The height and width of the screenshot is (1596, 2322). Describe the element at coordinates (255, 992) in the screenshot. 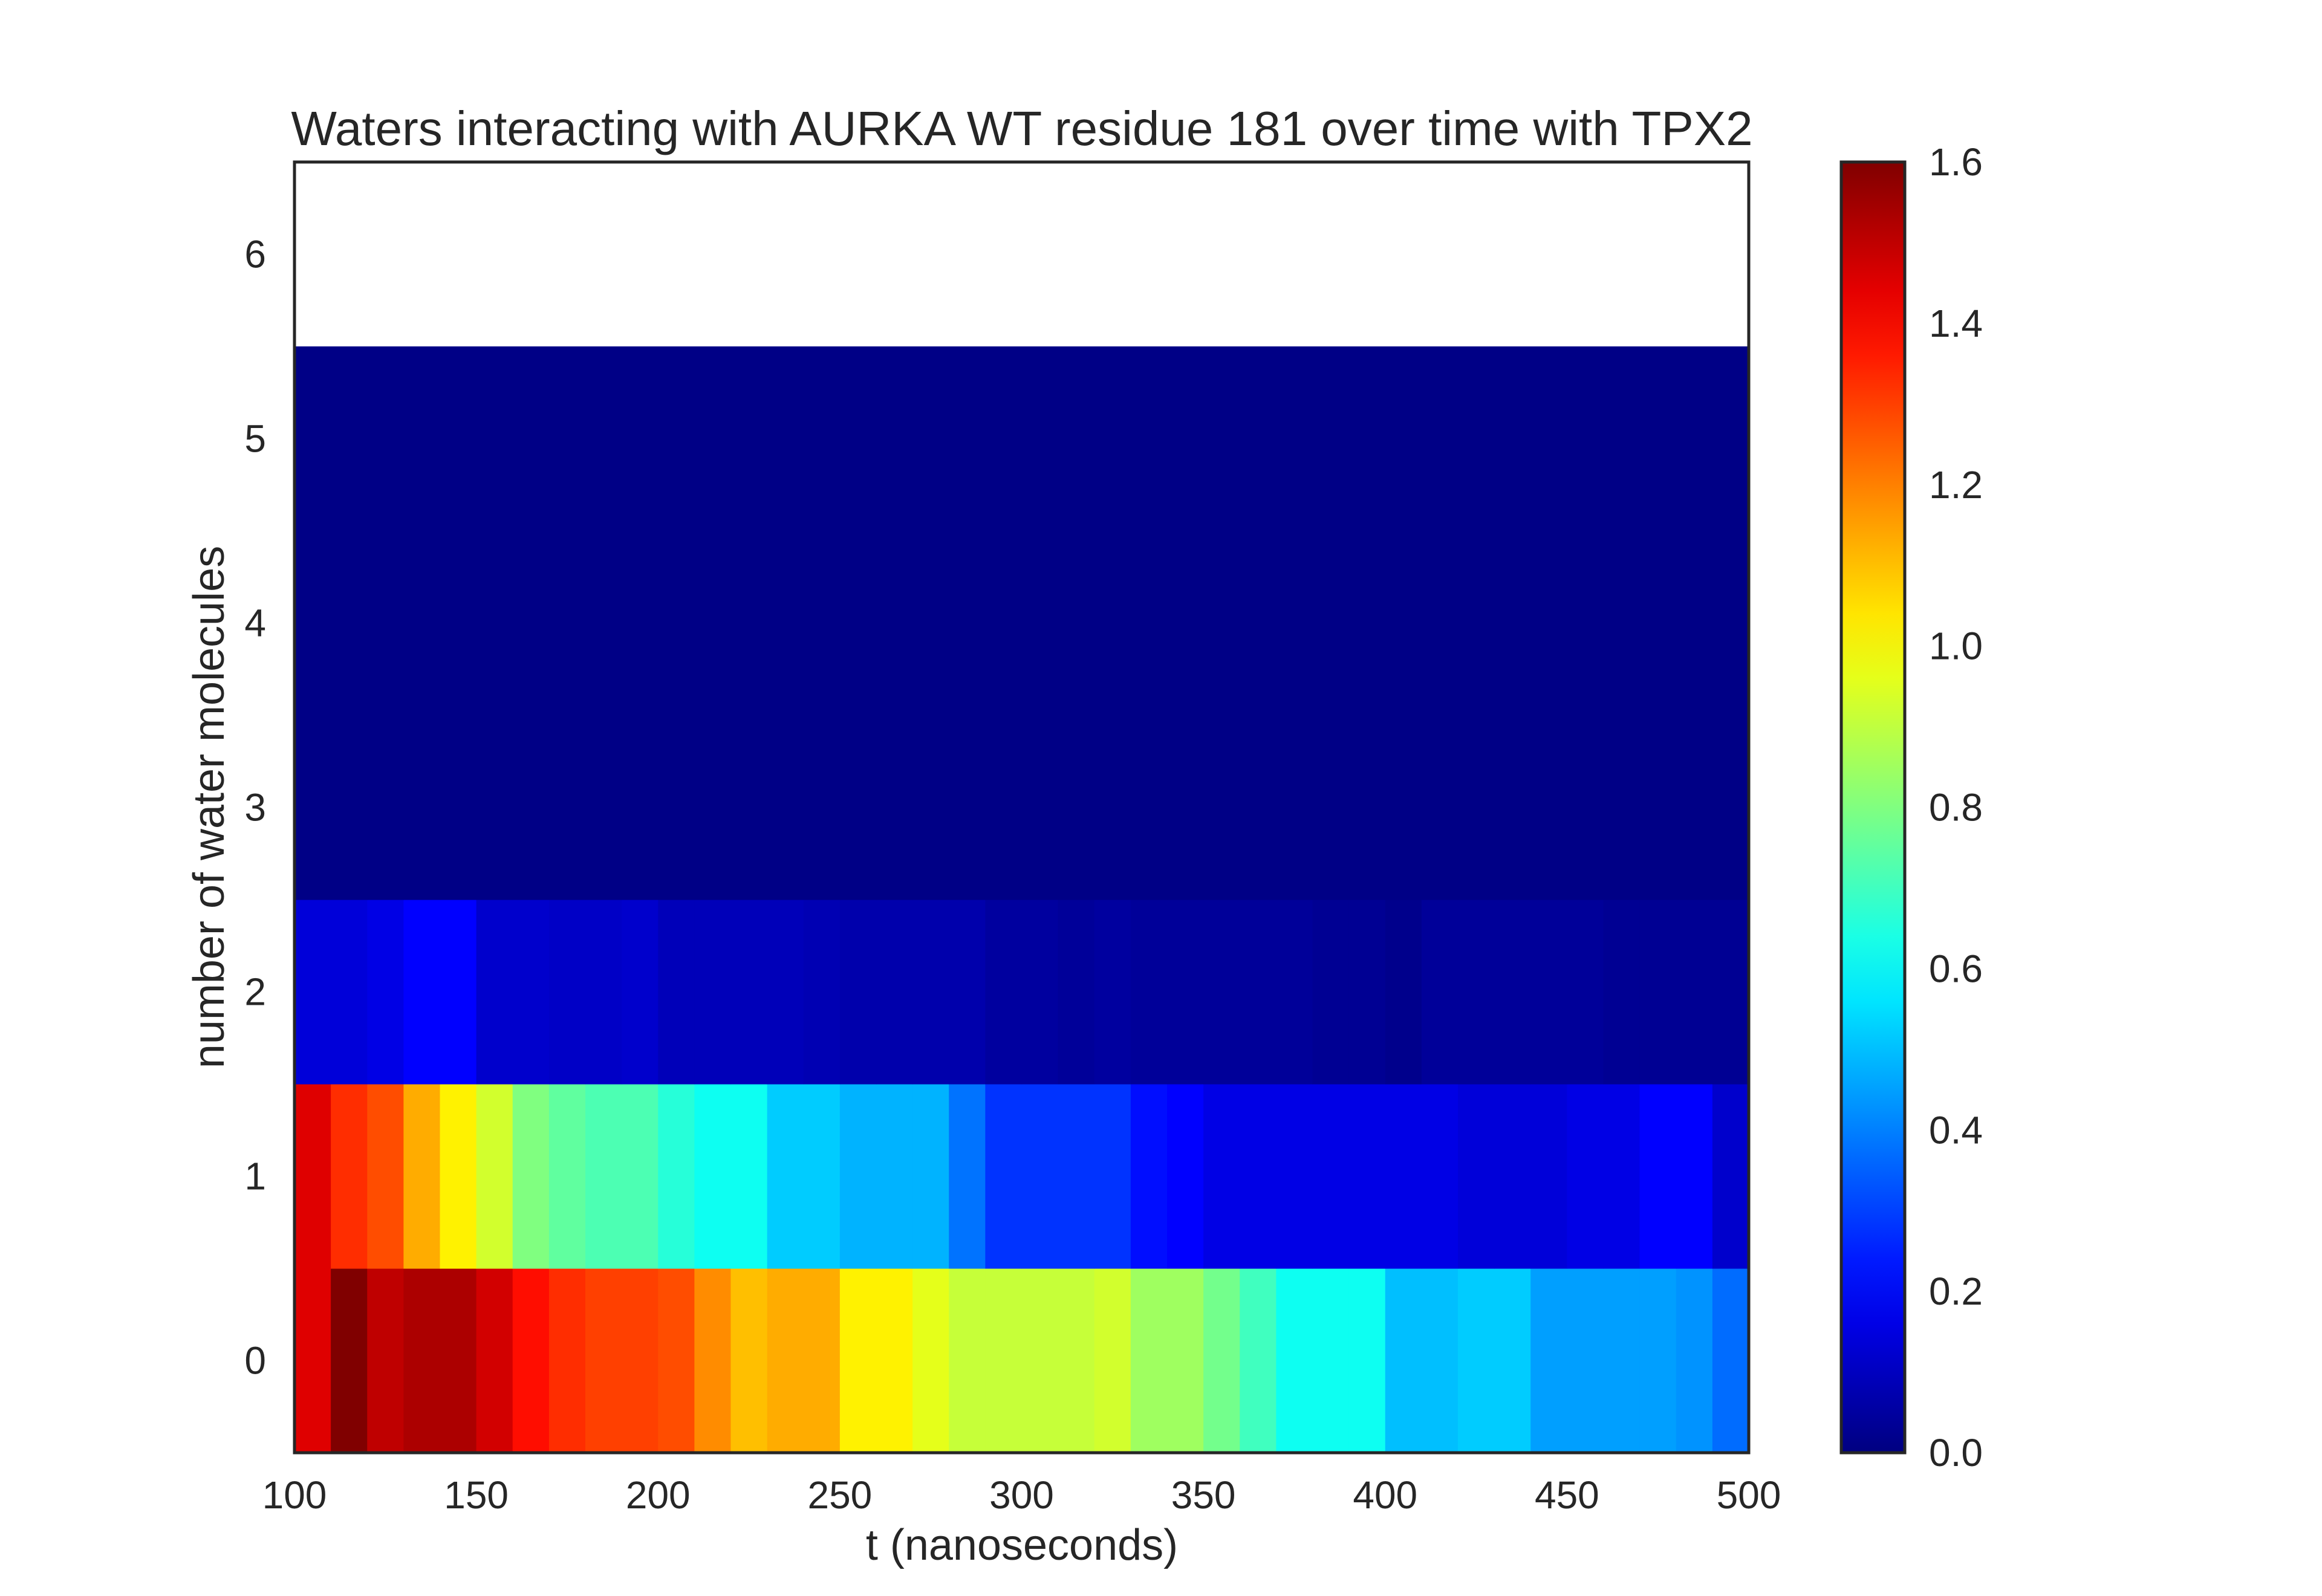

I see `y-tick-label: 2` at that location.